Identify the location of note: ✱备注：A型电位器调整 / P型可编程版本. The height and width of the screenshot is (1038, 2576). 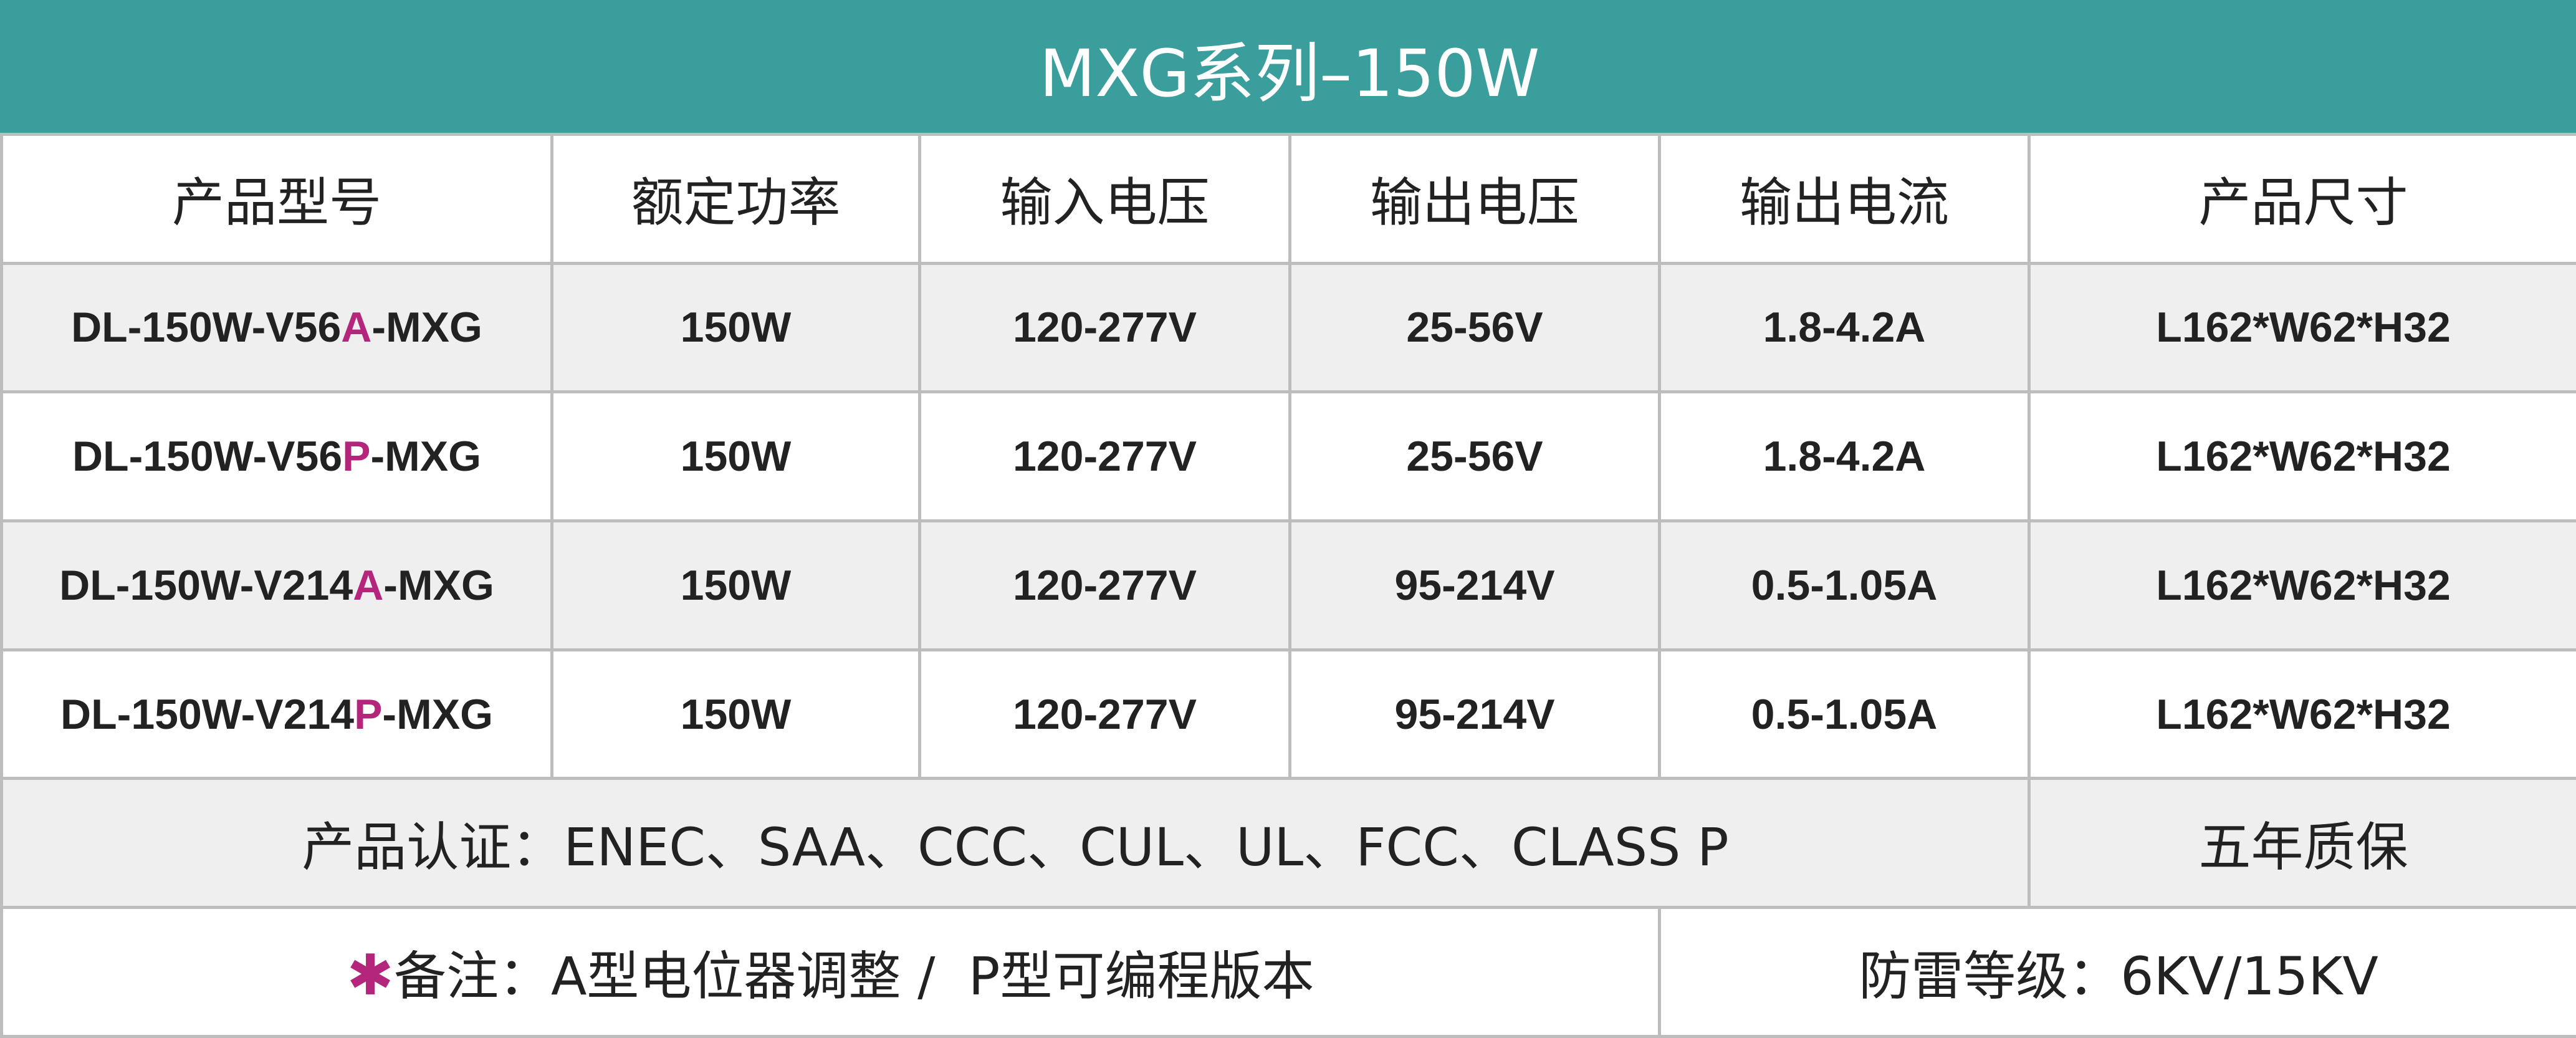
(830, 972).